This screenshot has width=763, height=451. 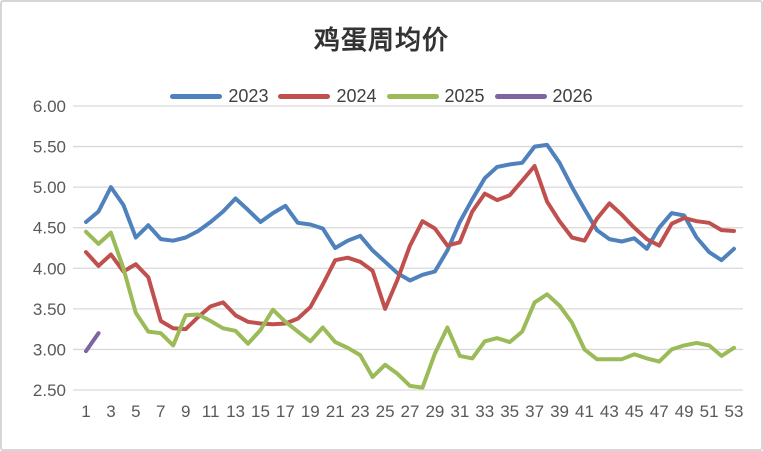 What do you see at coordinates (584, 411) in the screenshot?
I see `x-tick-label-41: 41` at bounding box center [584, 411].